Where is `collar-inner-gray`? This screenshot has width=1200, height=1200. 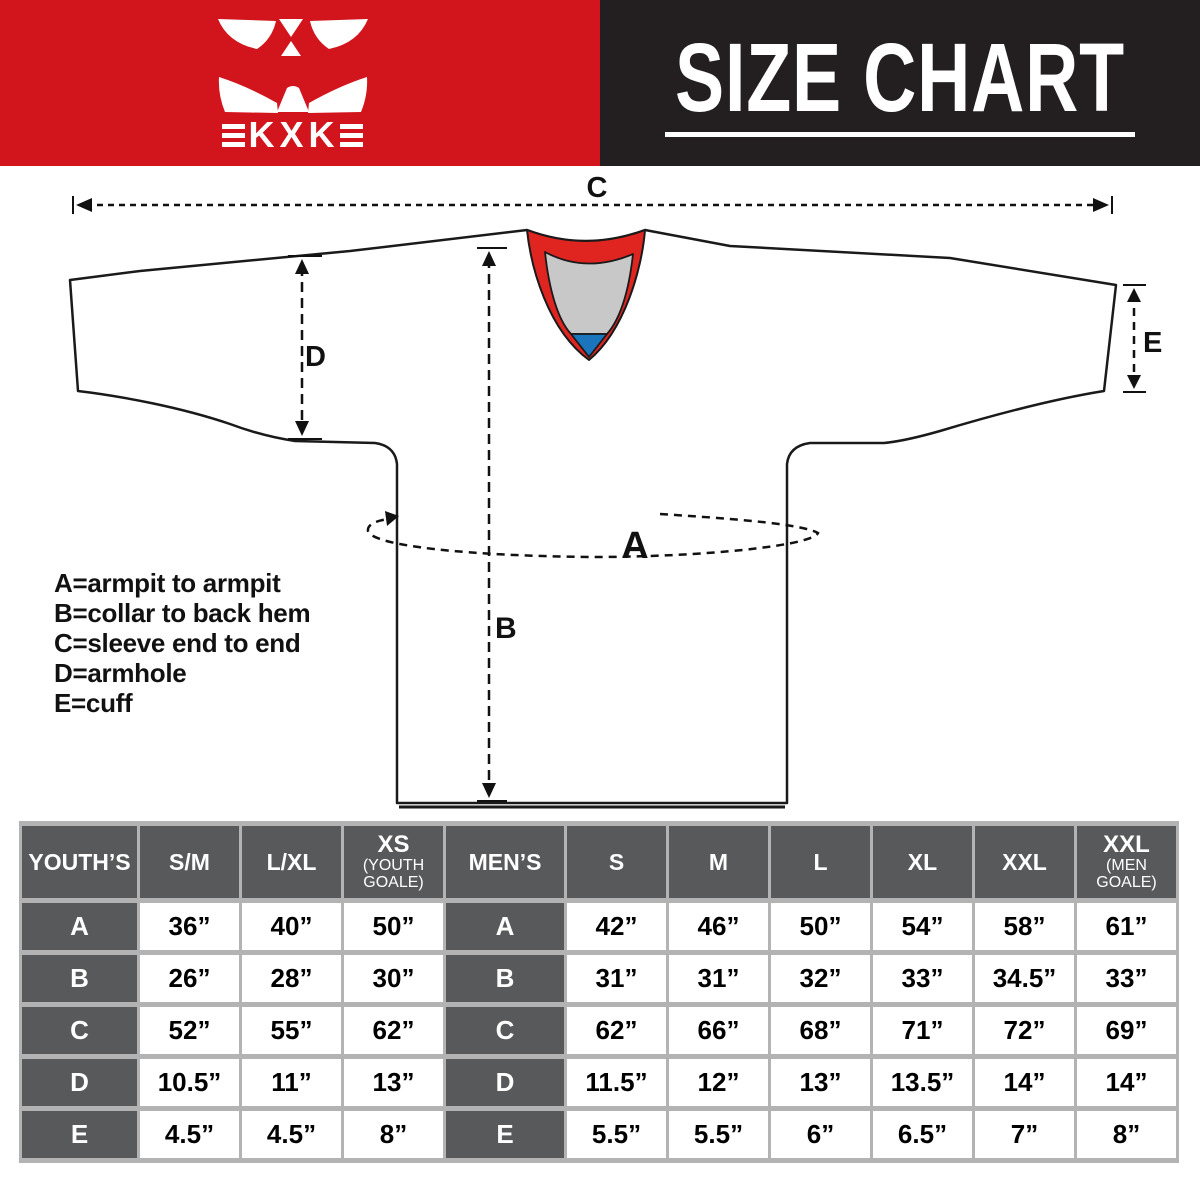
collar-inner-gray is located at coordinates (589, 293).